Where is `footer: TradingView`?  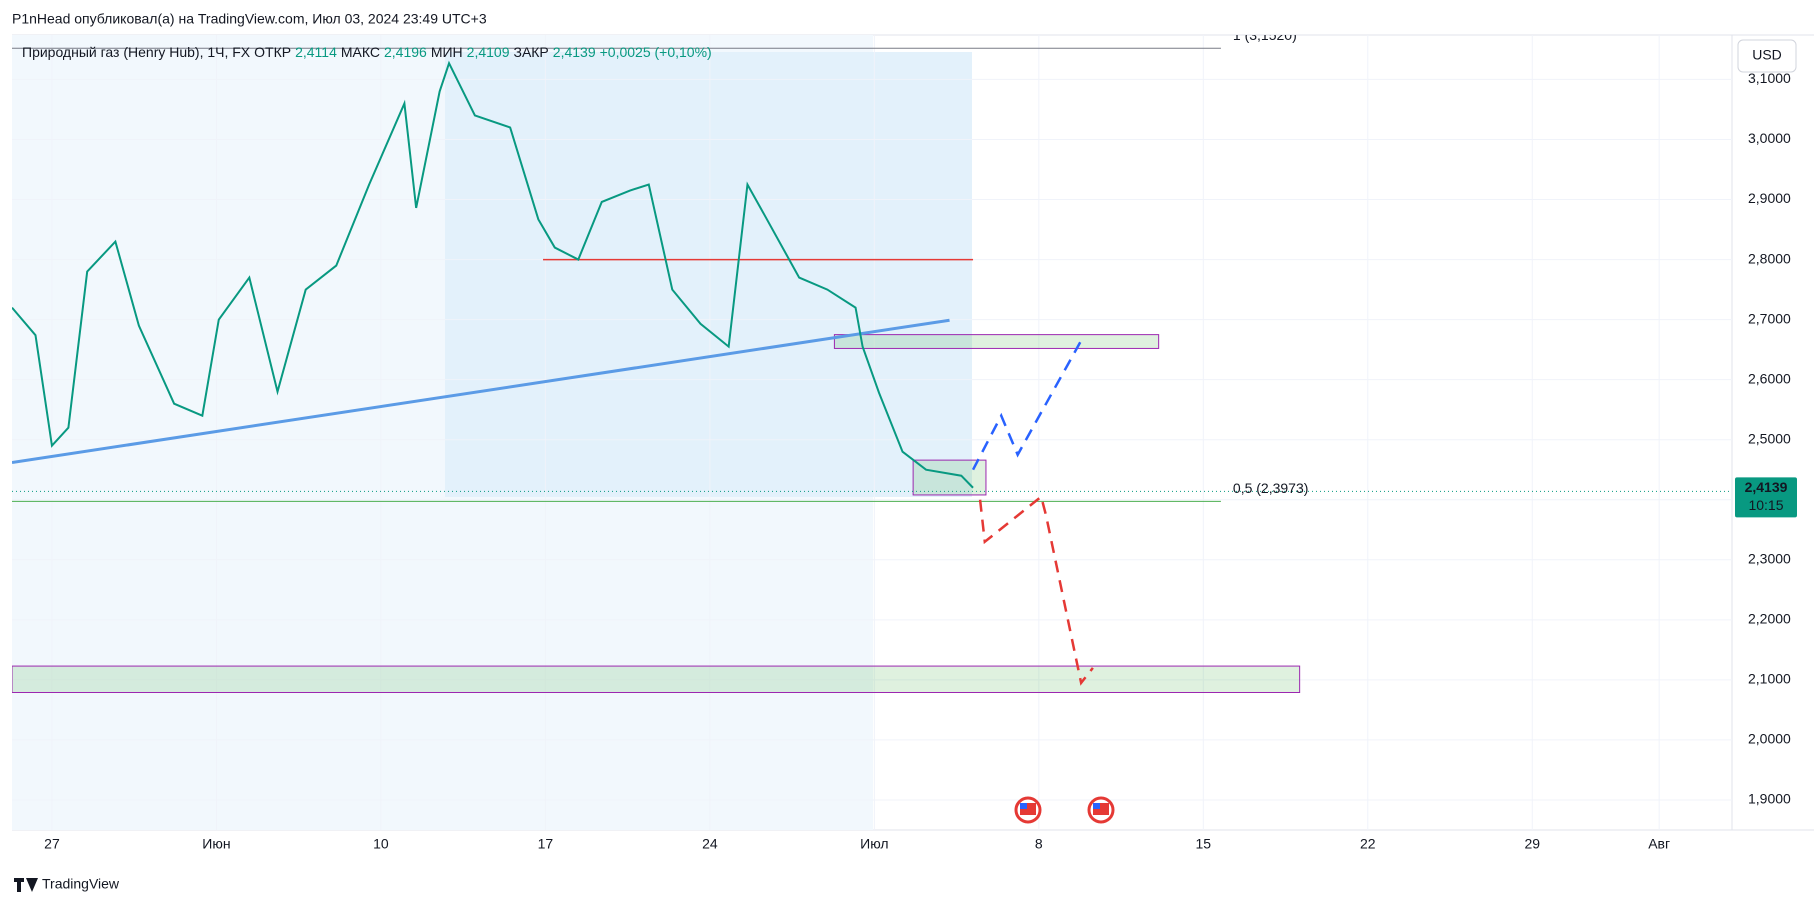
footer: TradingView is located at coordinates (81, 884).